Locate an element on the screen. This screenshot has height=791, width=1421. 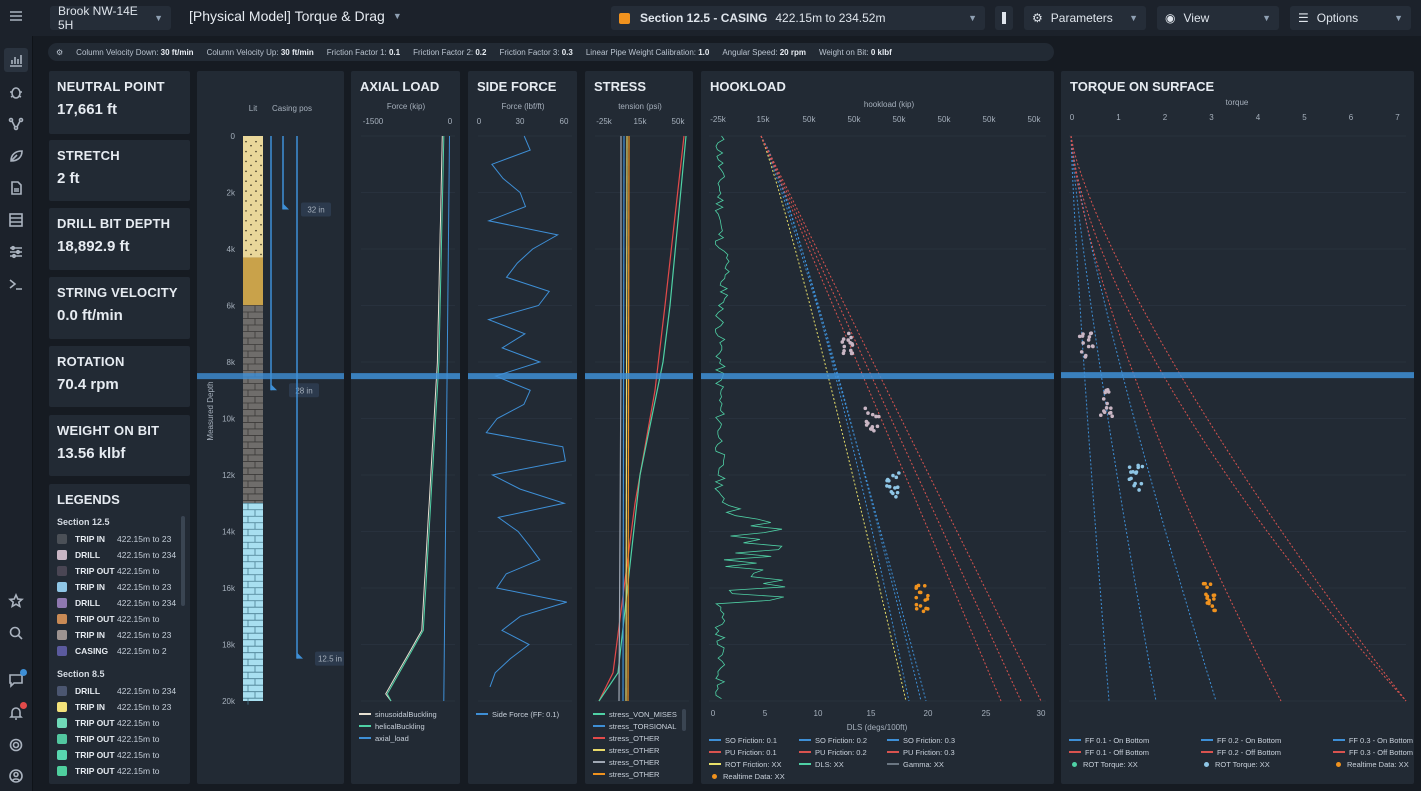
series-stress-green is located at coordinates (642, 418).